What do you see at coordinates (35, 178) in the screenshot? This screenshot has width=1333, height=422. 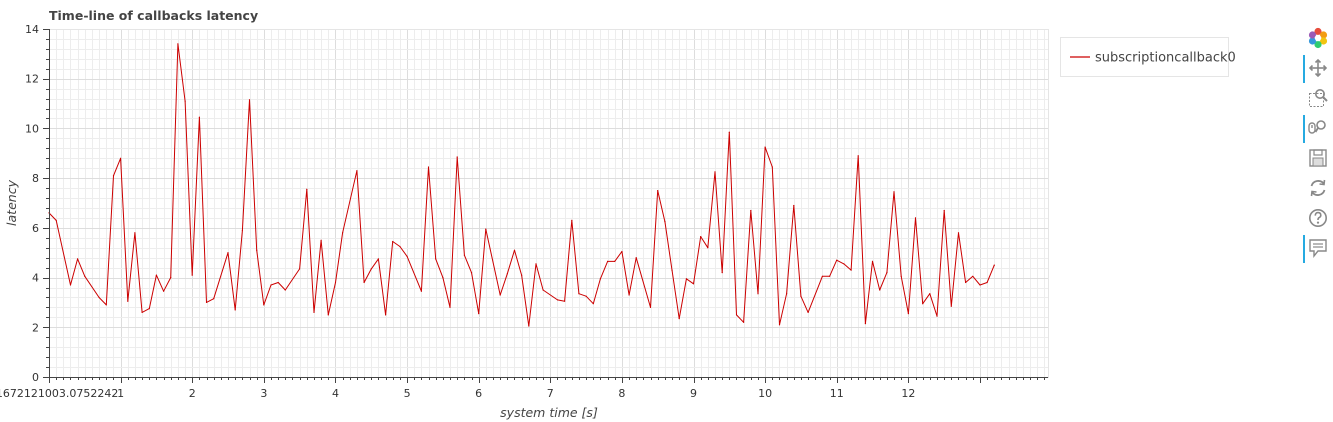 I see `y-tick-label: 8` at bounding box center [35, 178].